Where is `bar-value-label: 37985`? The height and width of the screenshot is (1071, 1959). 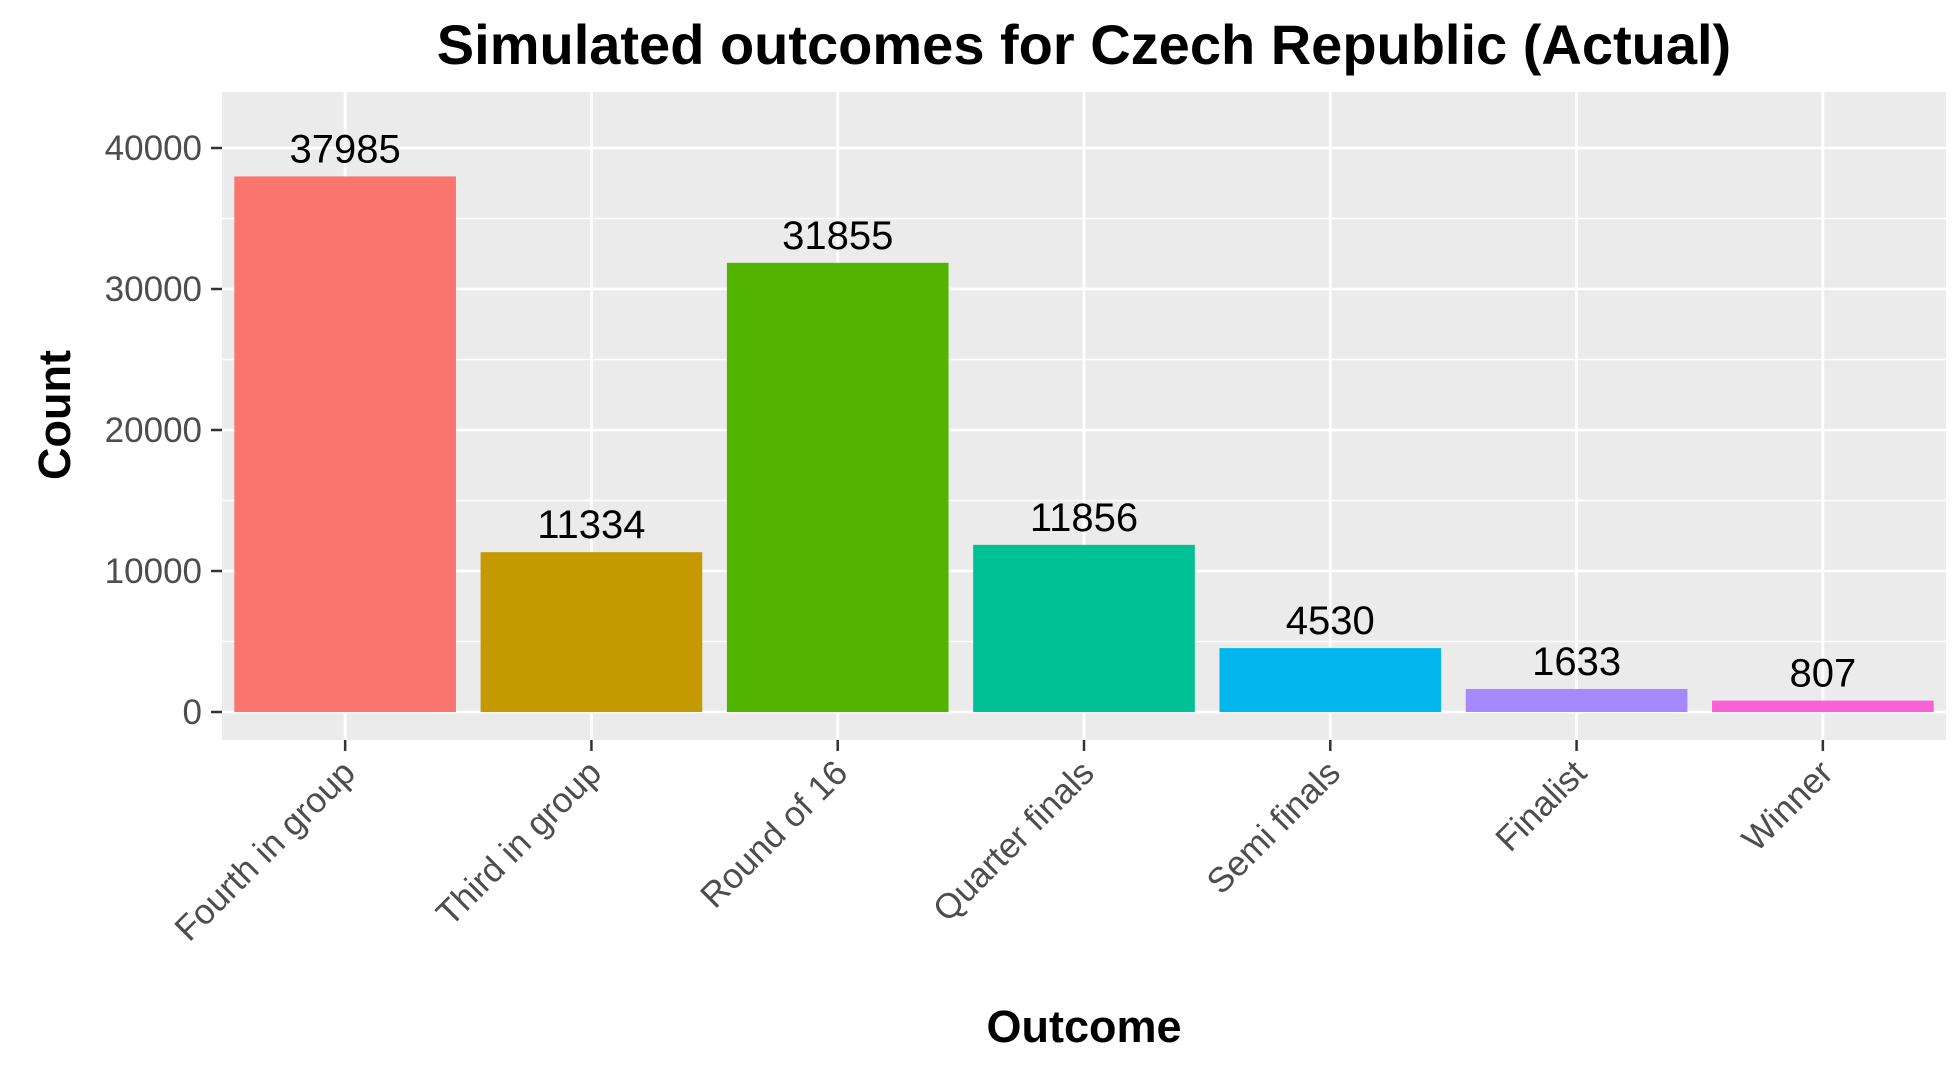
bar-value-label: 37985 is located at coordinates (345, 149).